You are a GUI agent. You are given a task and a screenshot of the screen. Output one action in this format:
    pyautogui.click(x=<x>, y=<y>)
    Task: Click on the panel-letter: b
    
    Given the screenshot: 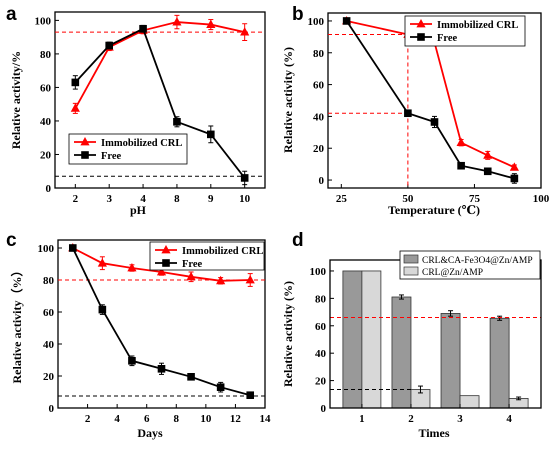 What is the action you would take?
    pyautogui.click(x=298, y=14)
    